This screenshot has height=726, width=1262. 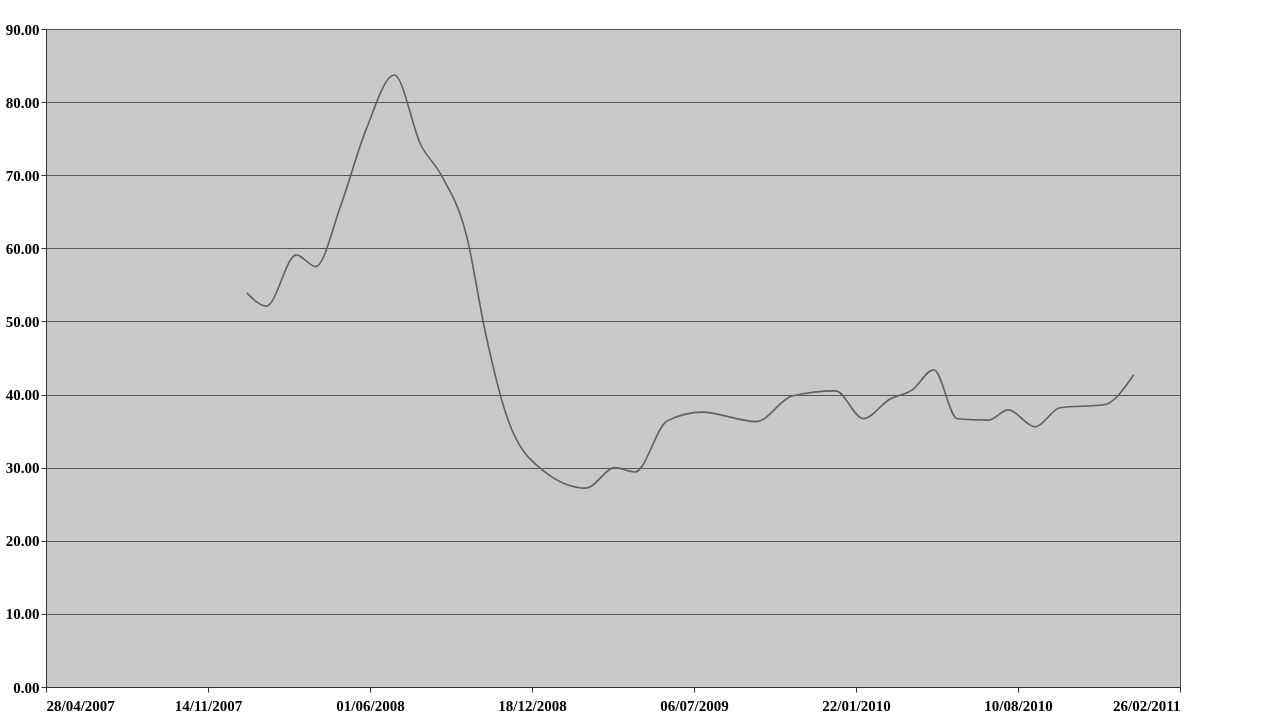 What do you see at coordinates (22, 321) in the screenshot?
I see `y-tick-label: 50.00` at bounding box center [22, 321].